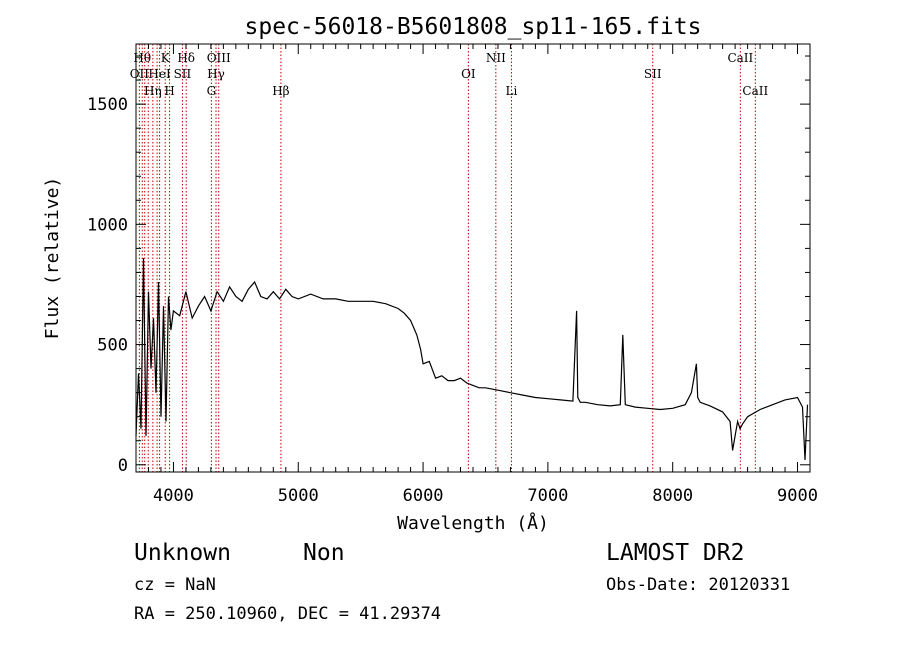 The height and width of the screenshot is (649, 900). Describe the element at coordinates (287, 614) in the screenshot. I see `coords-text: RA = 250.10960, DEC = 41.29374` at that location.